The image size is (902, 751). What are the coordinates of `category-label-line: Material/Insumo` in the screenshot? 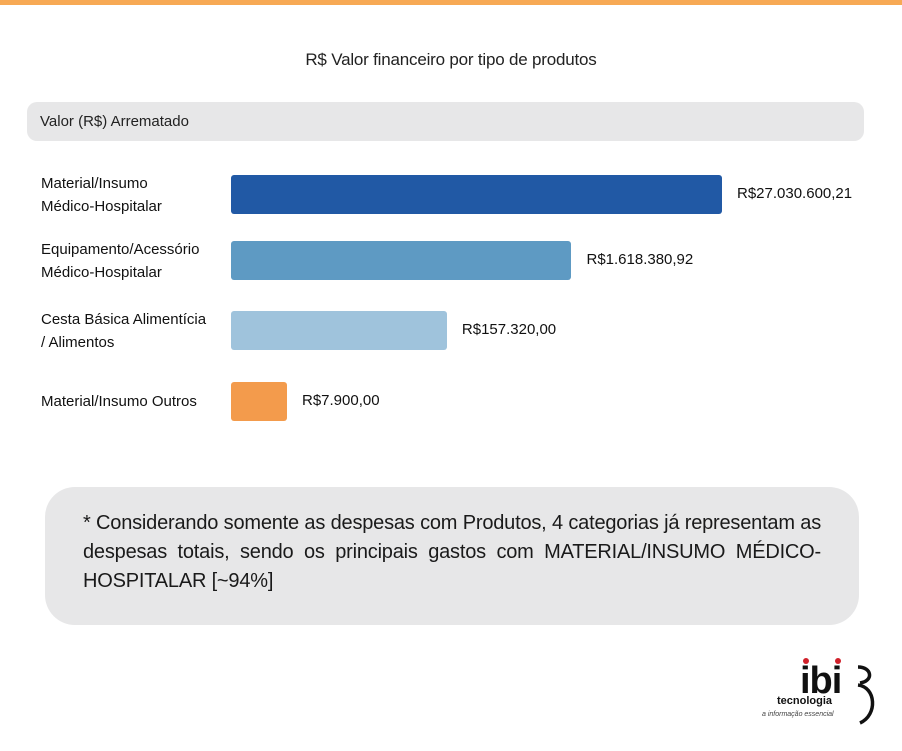 It's located at (94, 183).